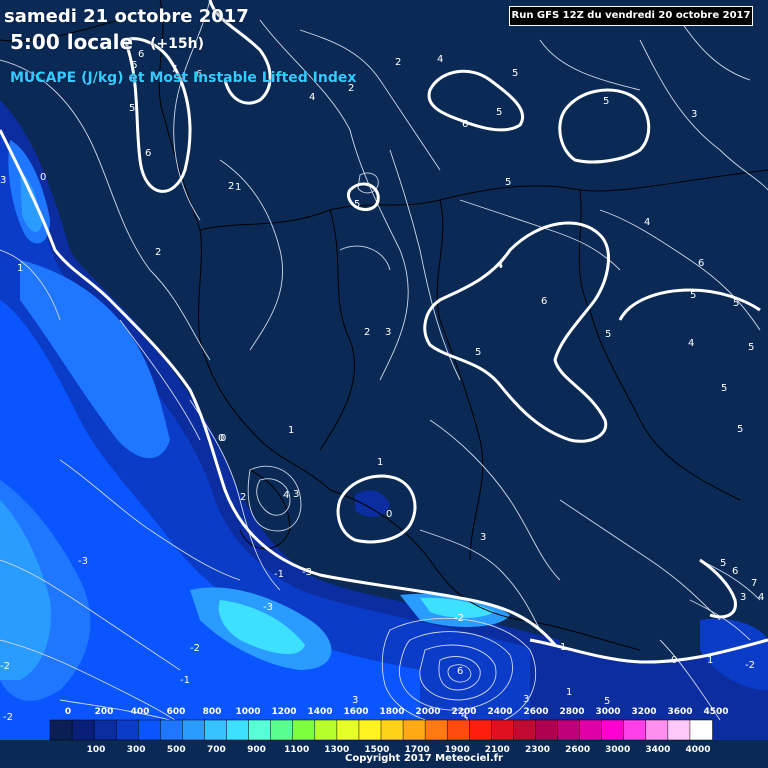  What do you see at coordinates (174, 69) in the screenshot?
I see `contour-label: 7` at bounding box center [174, 69].